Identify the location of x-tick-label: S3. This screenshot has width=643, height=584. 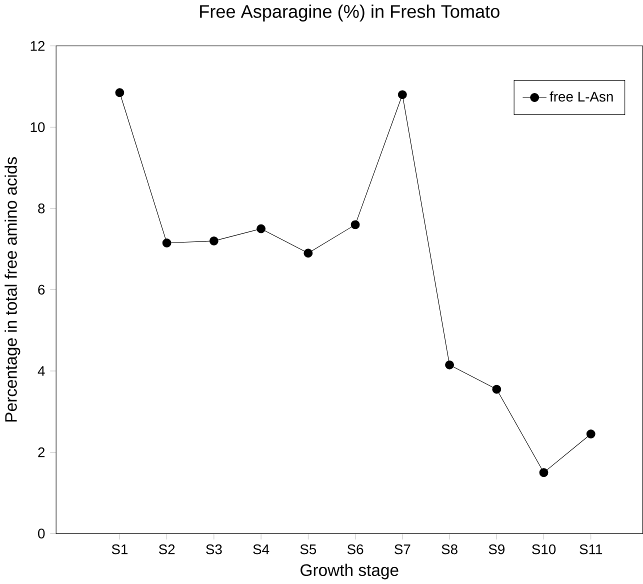
(214, 549).